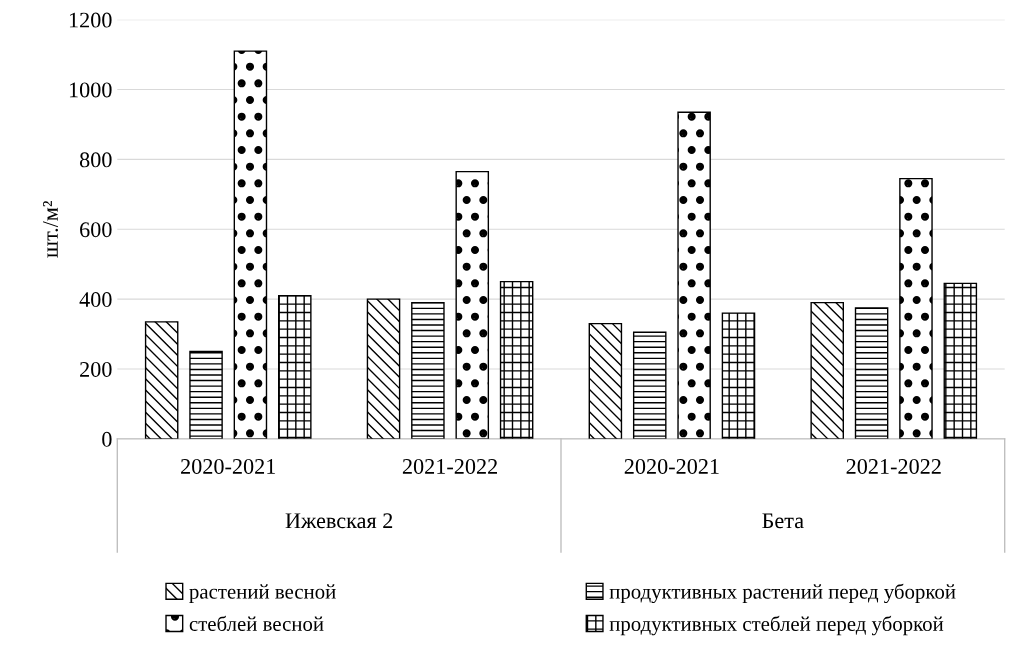 The image size is (1020, 655). What do you see at coordinates (776, 625) in the screenshot?
I see `legend-label: продуктивных стеблей перед уборкой` at bounding box center [776, 625].